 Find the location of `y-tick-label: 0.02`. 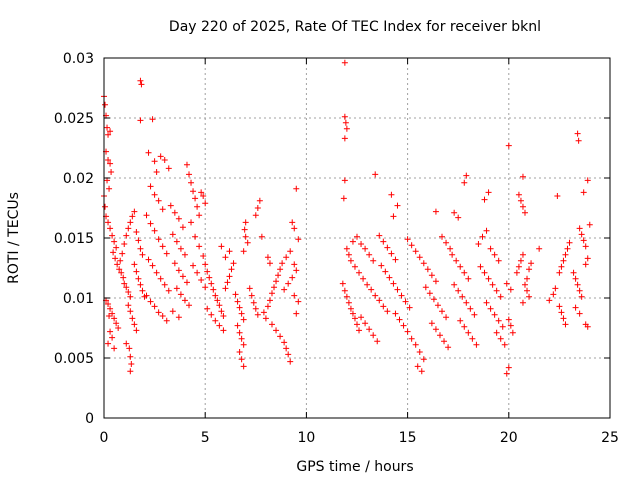

y-tick-label: 0.02 is located at coordinates (78, 179).